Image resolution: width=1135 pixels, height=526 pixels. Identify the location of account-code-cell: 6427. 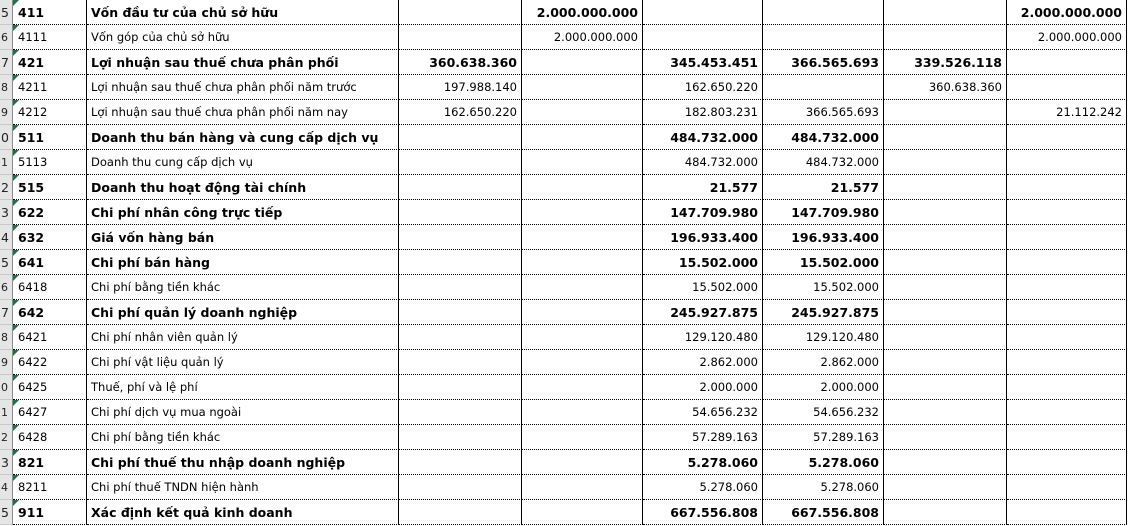
(50, 412).